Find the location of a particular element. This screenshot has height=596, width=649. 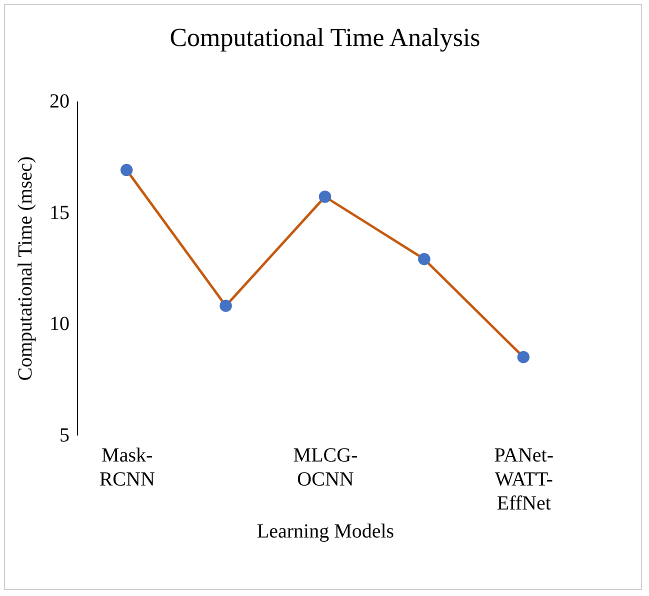

y-tick-label: 10 is located at coordinates (60, 324).